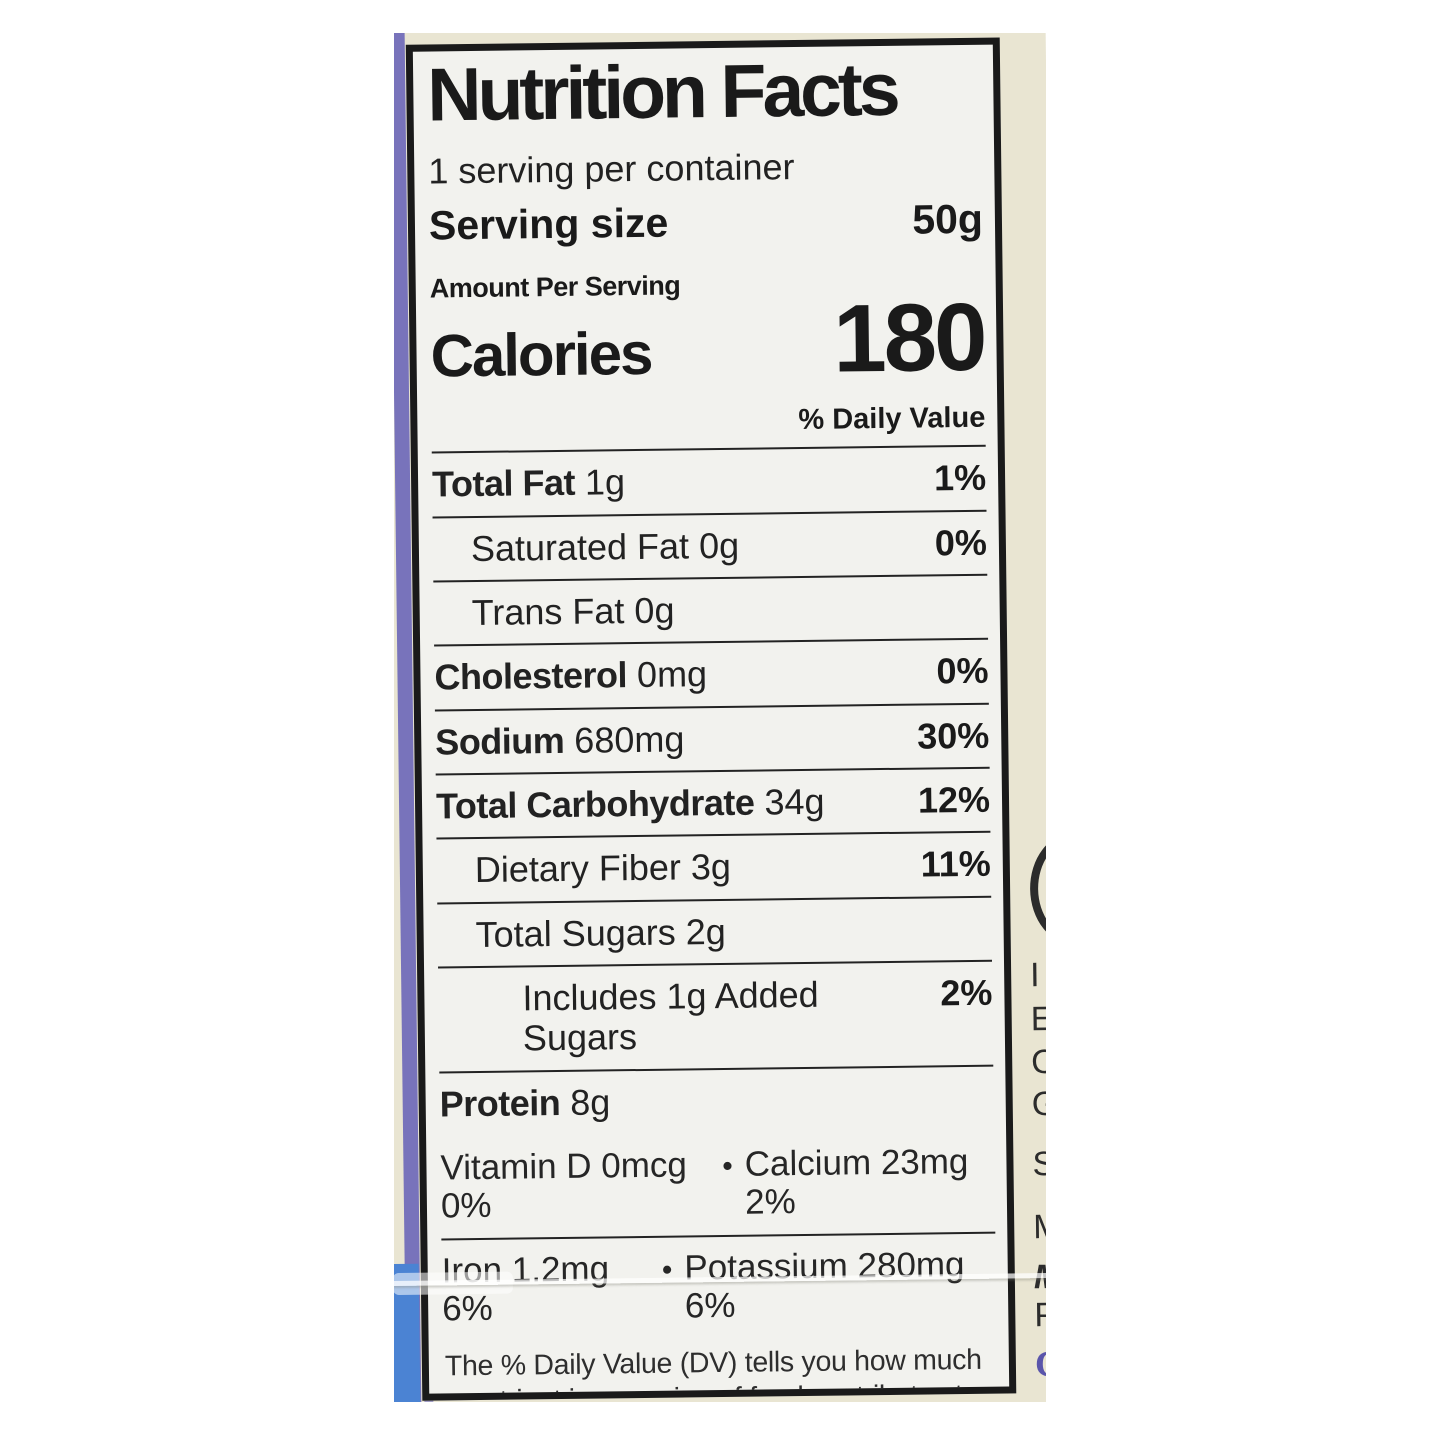  Describe the element at coordinates (706, 260) in the screenshot. I see `section-bar-top` at that location.